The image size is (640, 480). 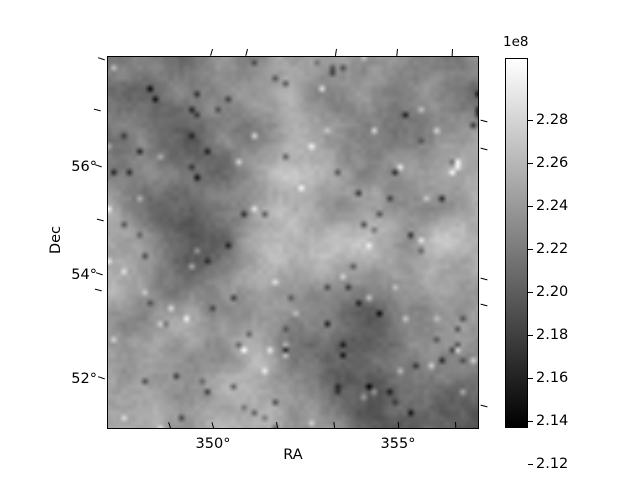 What do you see at coordinates (56, 240) in the screenshot?
I see `y-axis-label: Dec` at bounding box center [56, 240].